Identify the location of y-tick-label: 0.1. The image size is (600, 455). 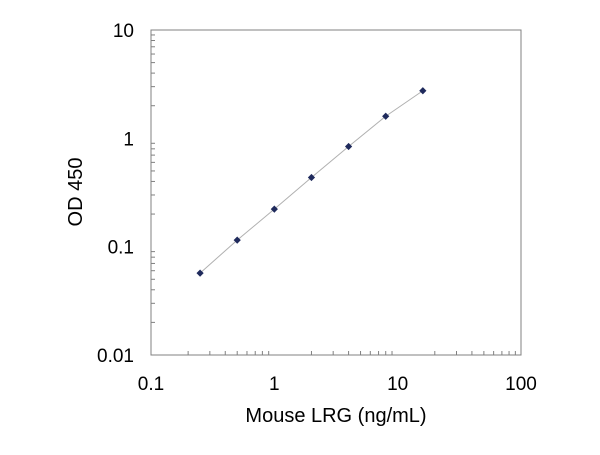
(121, 248).